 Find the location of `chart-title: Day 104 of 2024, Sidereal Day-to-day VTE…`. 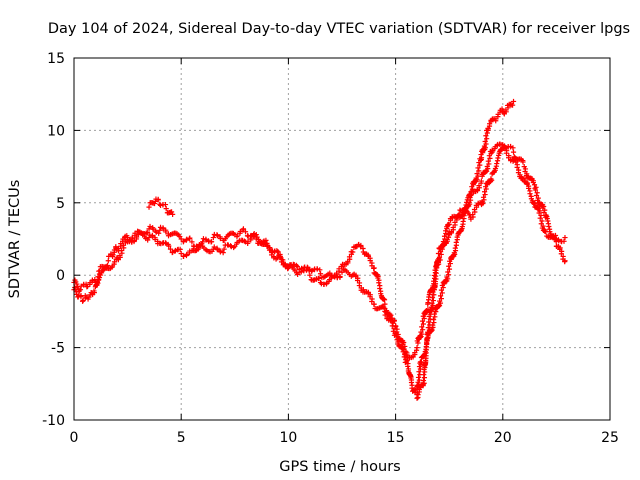

chart-title: Day 104 of 2024, Sidereal Day-to-day VTE… is located at coordinates (339, 29).